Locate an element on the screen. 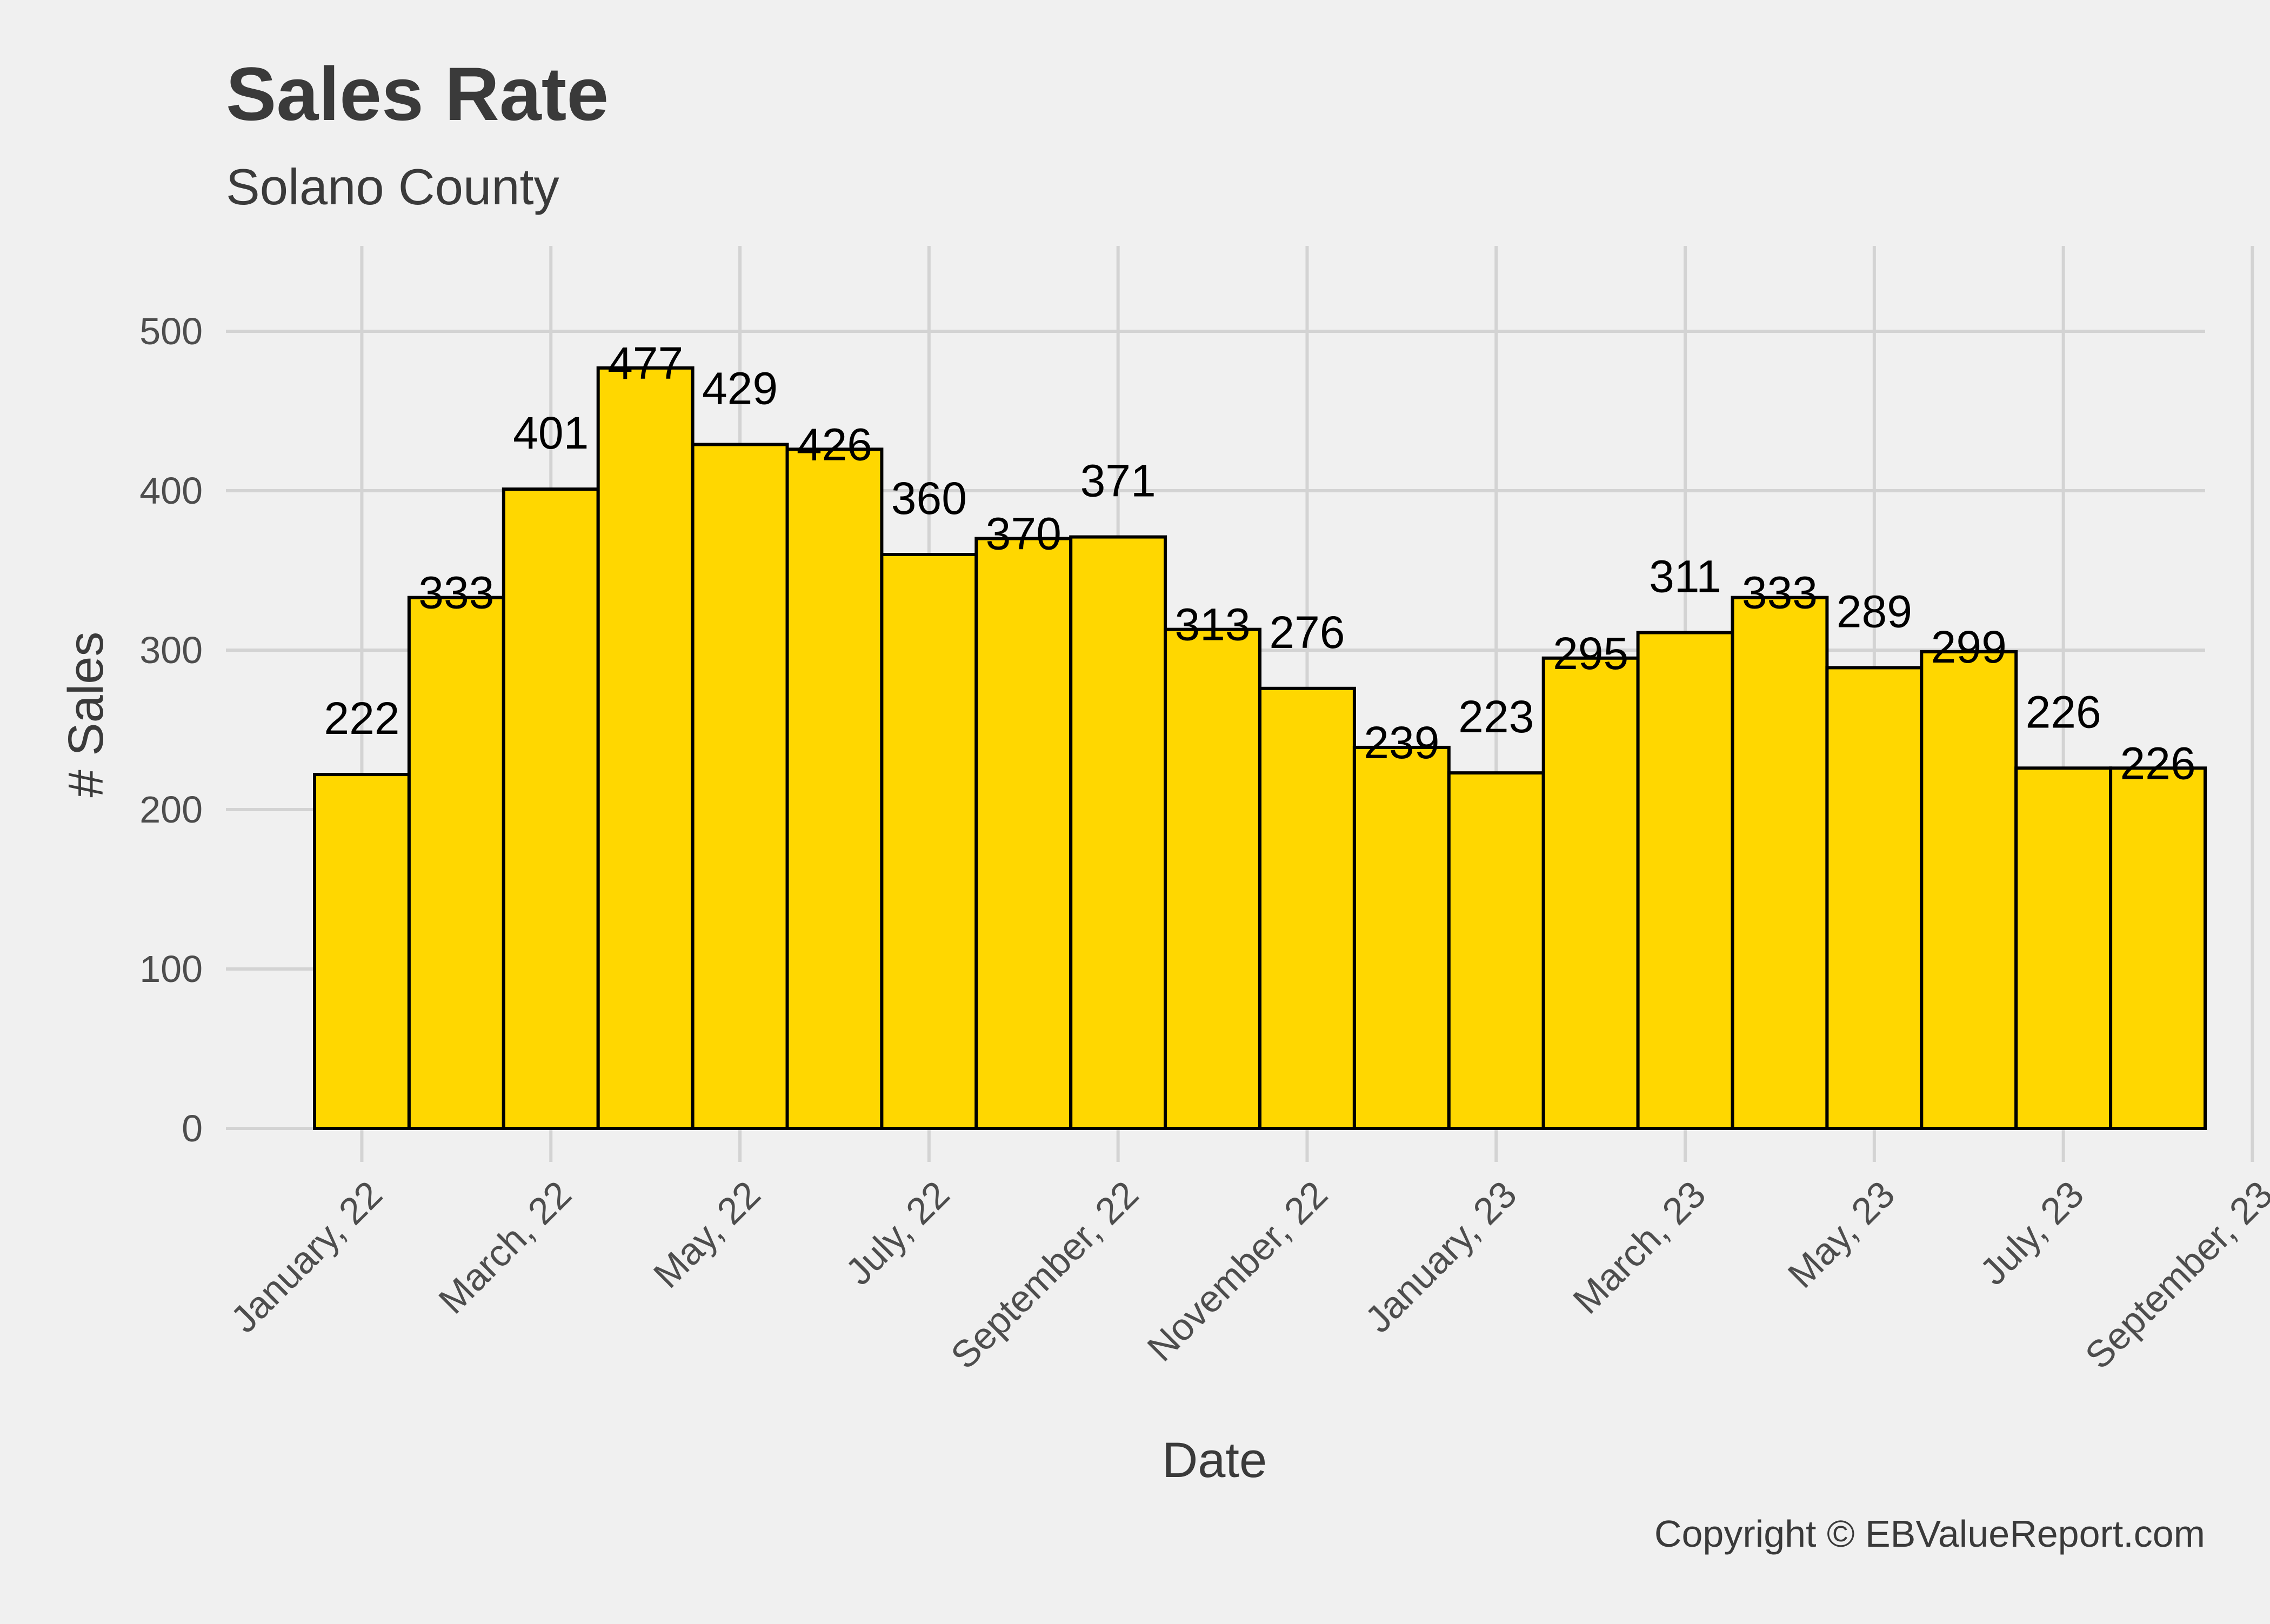 This screenshot has height=1624, width=2270. x-tick-label: March, 22 is located at coordinates (505, 1247).